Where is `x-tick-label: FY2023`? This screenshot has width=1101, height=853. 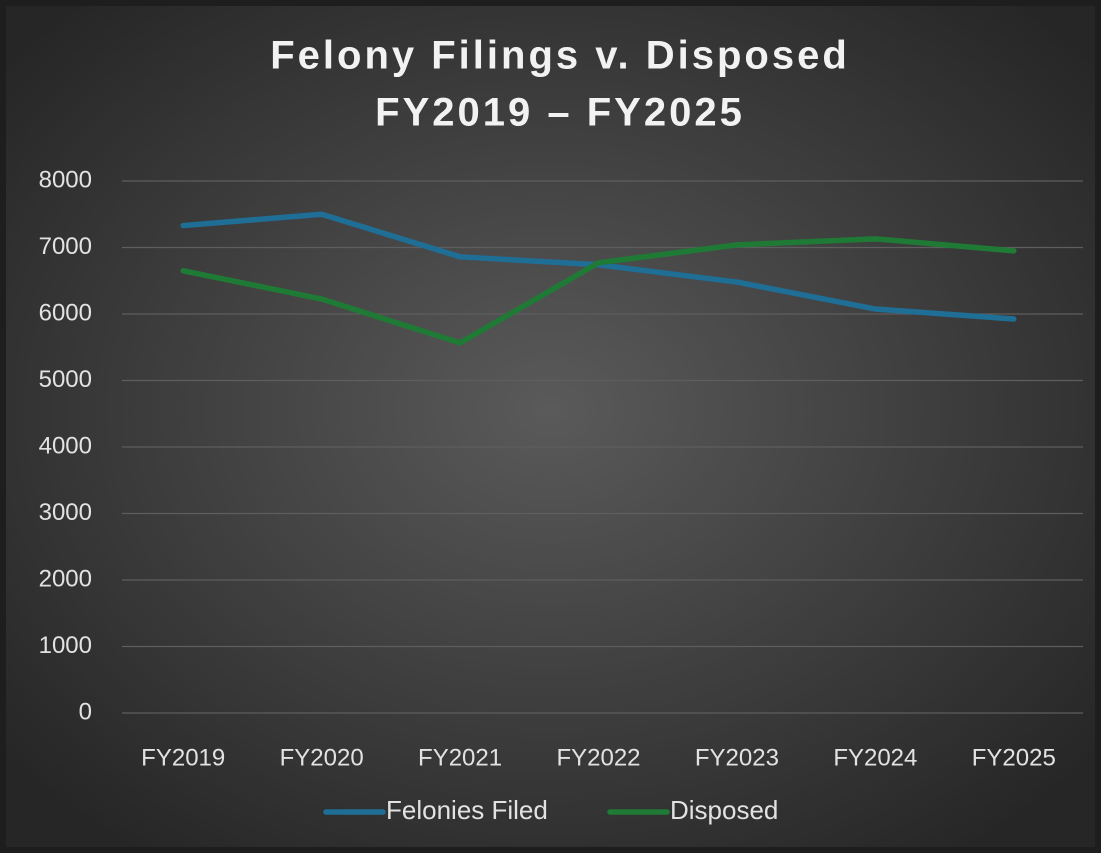 x-tick-label: FY2023 is located at coordinates (737, 757).